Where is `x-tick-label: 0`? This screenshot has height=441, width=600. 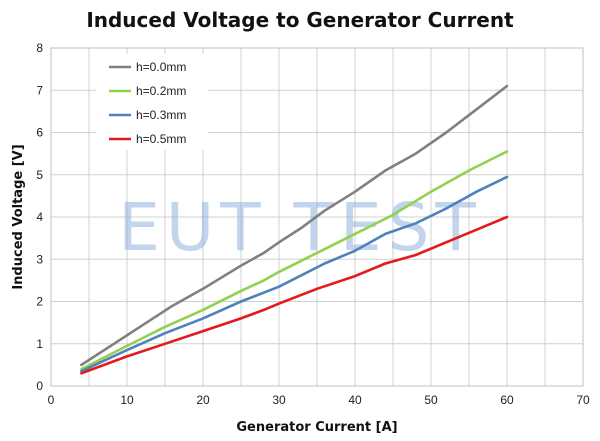
x-tick-label: 0 is located at coordinates (51, 400).